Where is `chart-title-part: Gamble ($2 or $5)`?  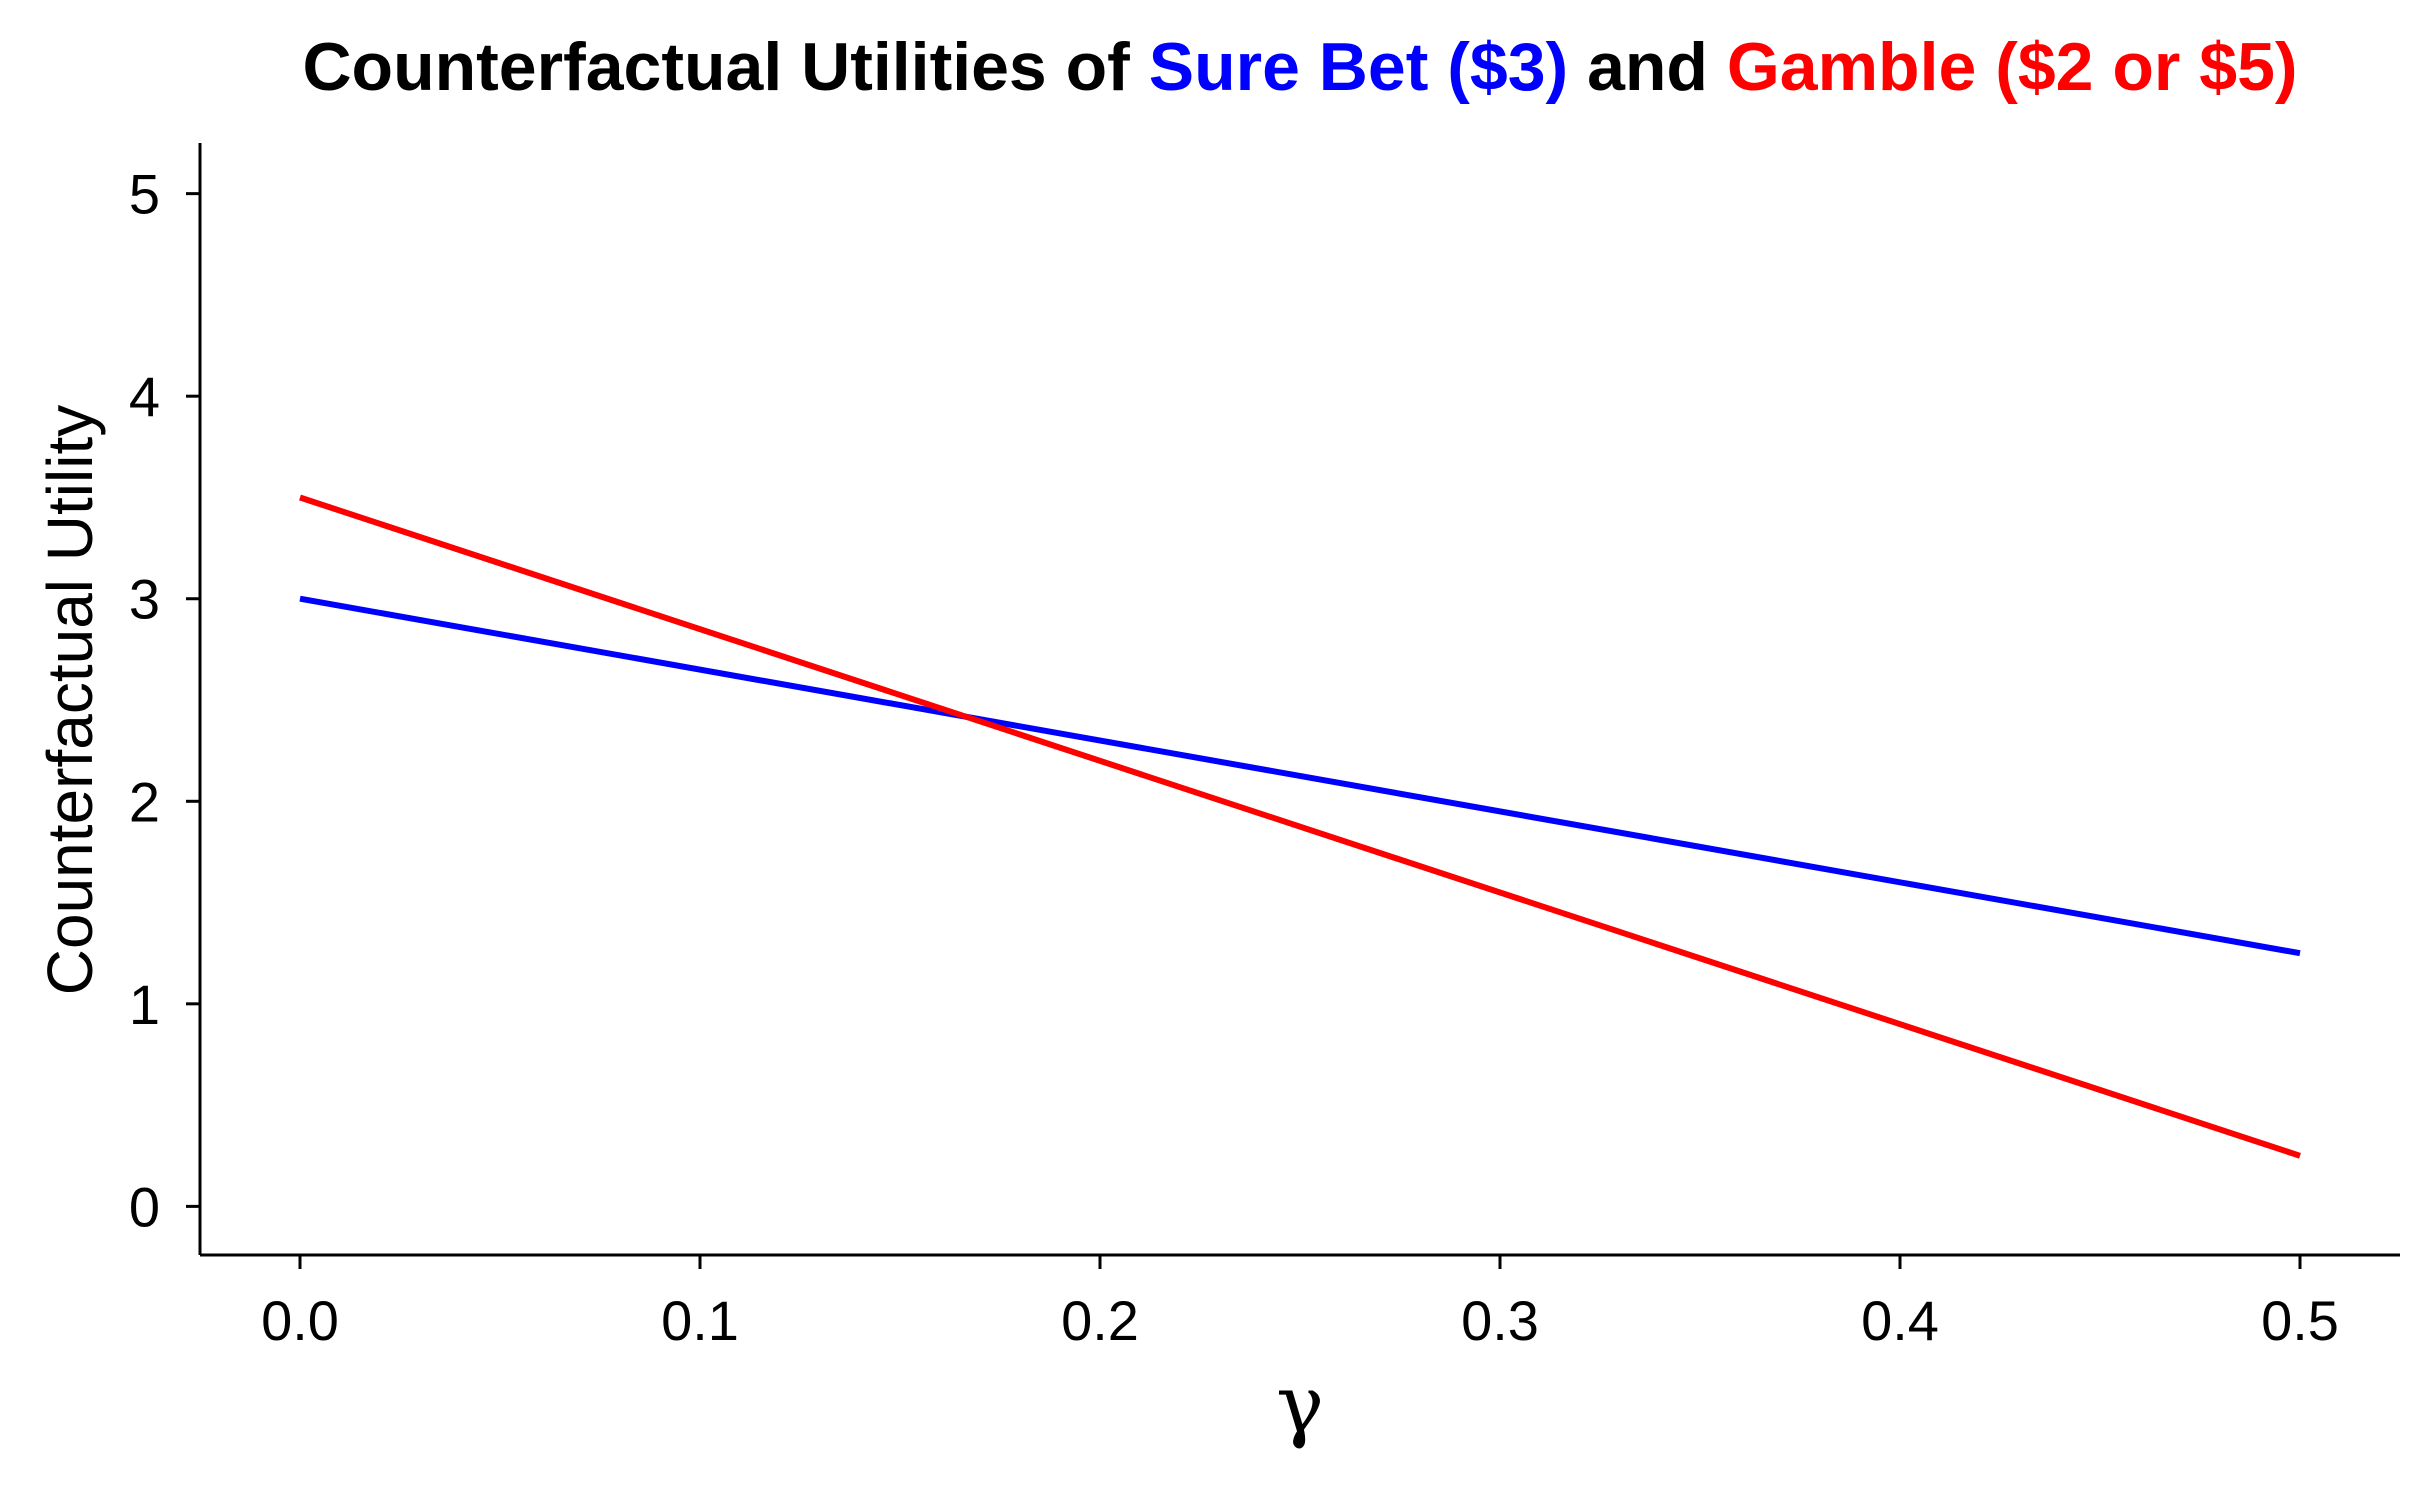 chart-title-part: Gamble ($2 or $5) is located at coordinates (2012, 67).